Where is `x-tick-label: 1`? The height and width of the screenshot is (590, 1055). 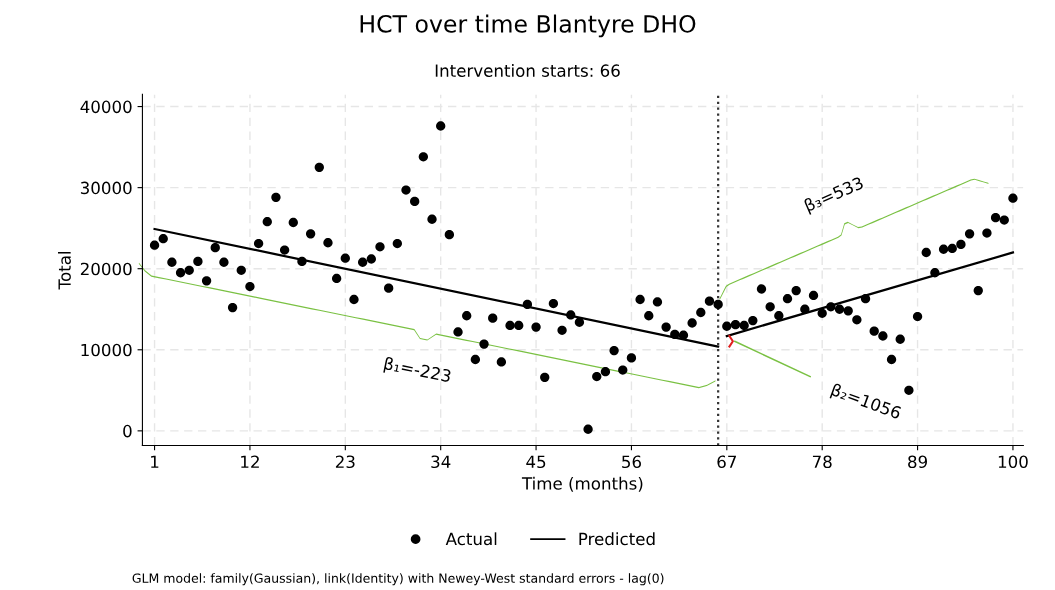 x-tick-label: 1 is located at coordinates (155, 461).